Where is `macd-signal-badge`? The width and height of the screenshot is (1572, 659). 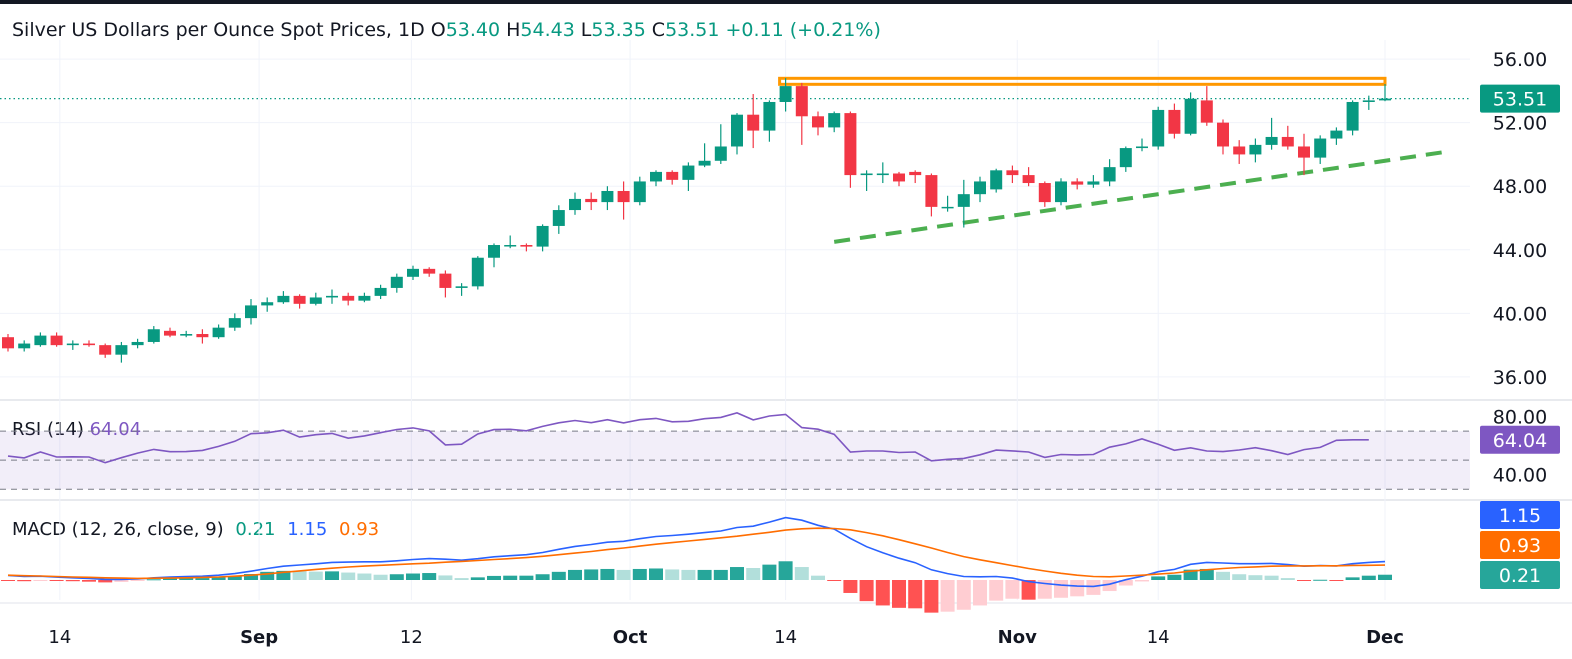 macd-signal-badge is located at coordinates (1520, 545).